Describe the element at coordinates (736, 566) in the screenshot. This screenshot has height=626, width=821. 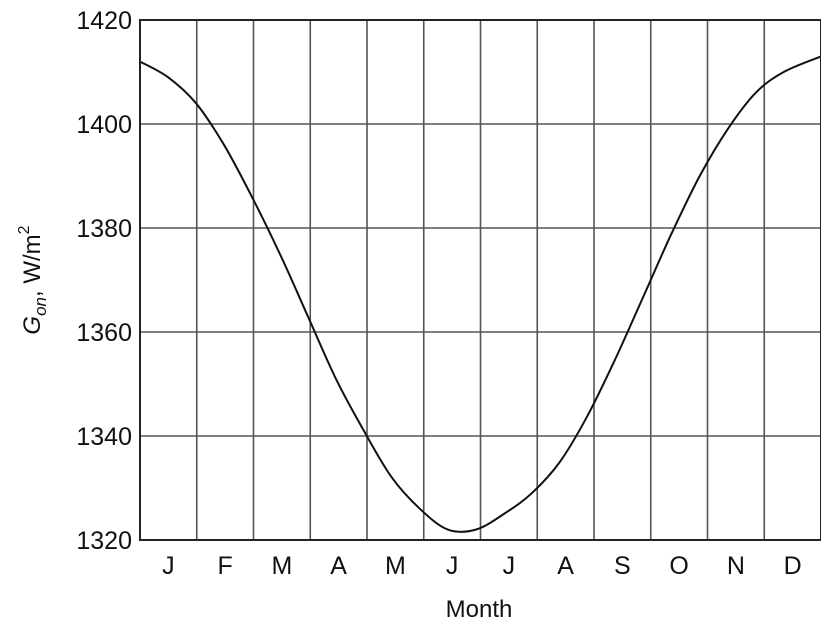
I see `x-tick-label: N` at that location.